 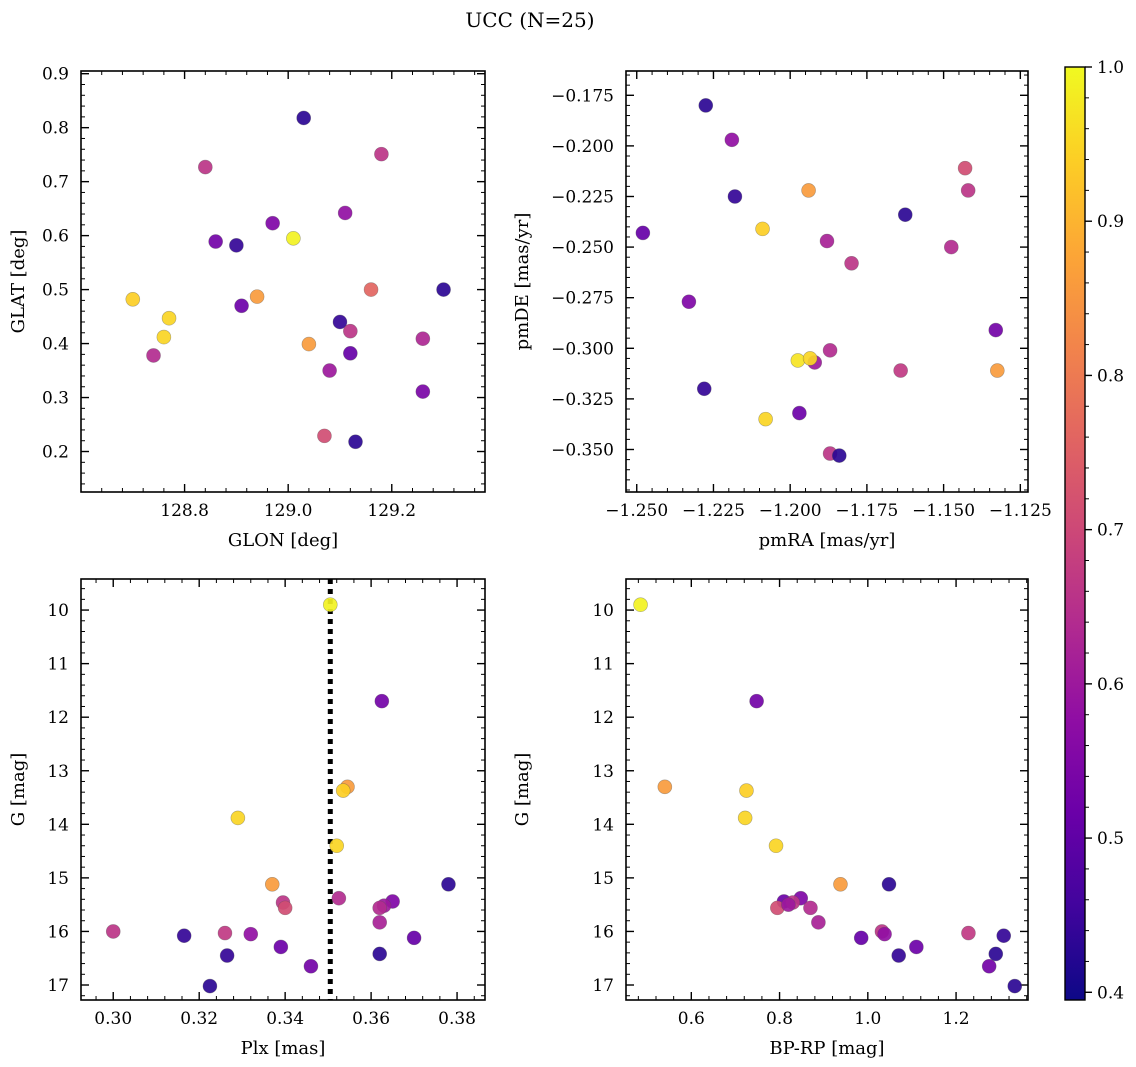 I want to click on x-axis-label: pmRA [mas/yr], so click(x=827, y=540).